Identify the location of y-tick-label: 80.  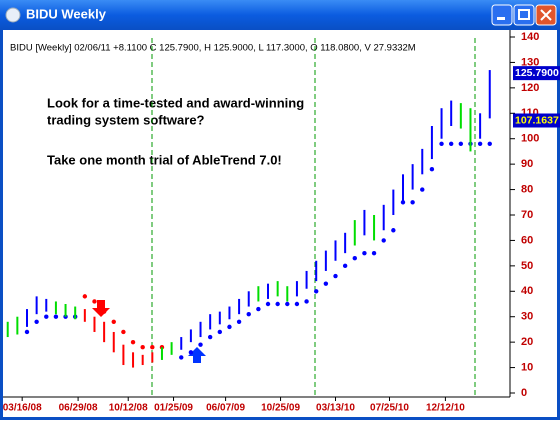
(527, 189).